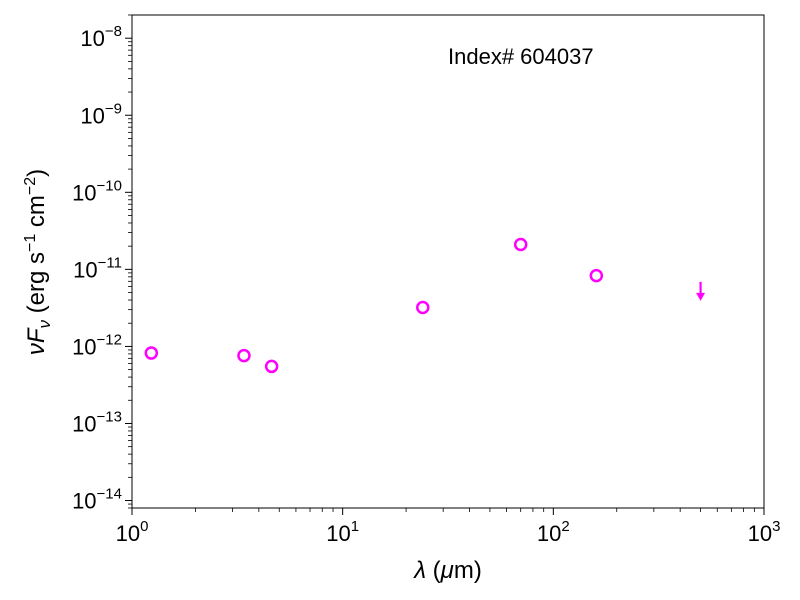 This screenshot has width=800, height=600. I want to click on y-tick-label: 10⁻¹³, so click(97, 422).